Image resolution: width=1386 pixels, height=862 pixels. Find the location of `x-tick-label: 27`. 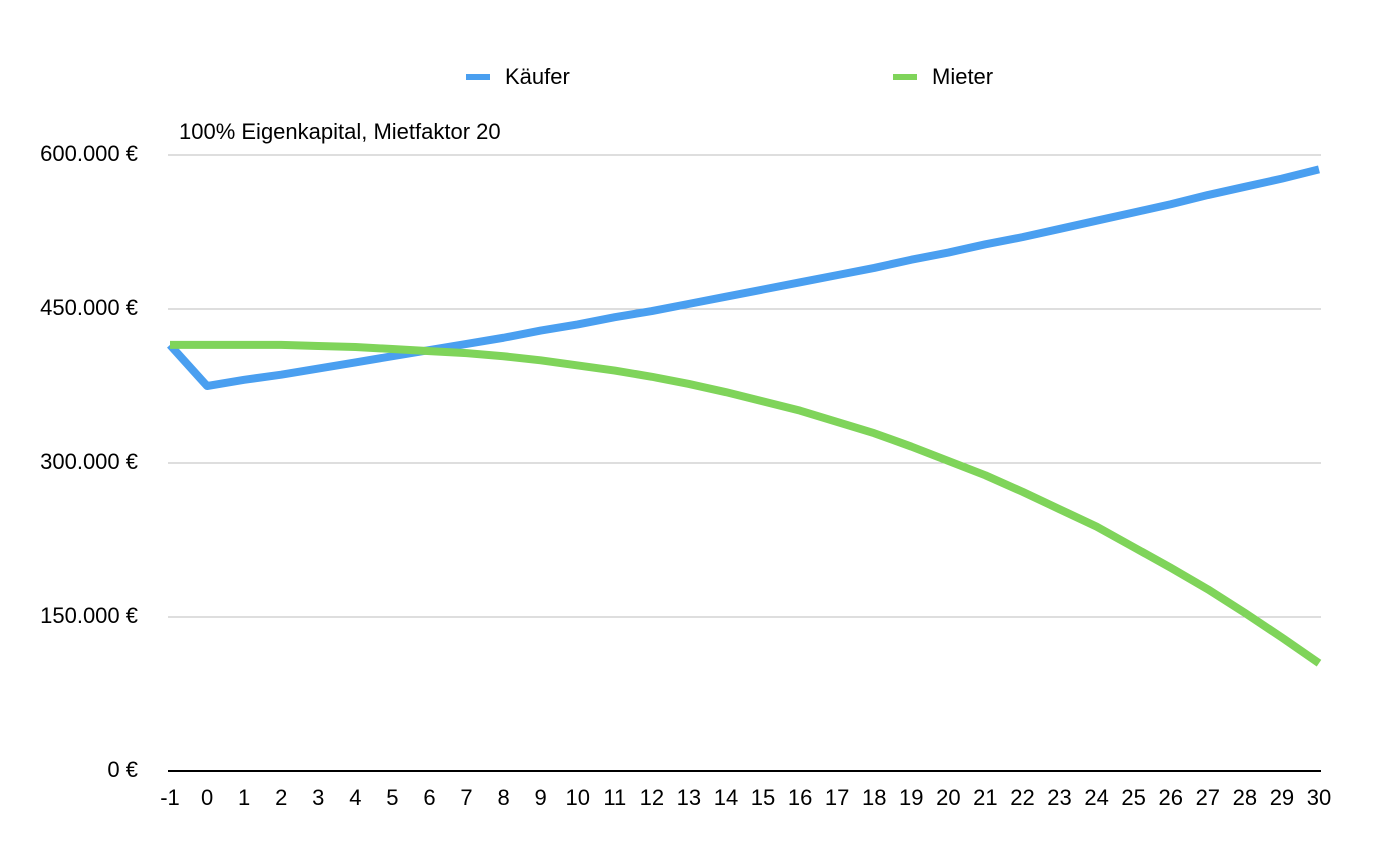

x-tick-label: 27 is located at coordinates (1208, 797).